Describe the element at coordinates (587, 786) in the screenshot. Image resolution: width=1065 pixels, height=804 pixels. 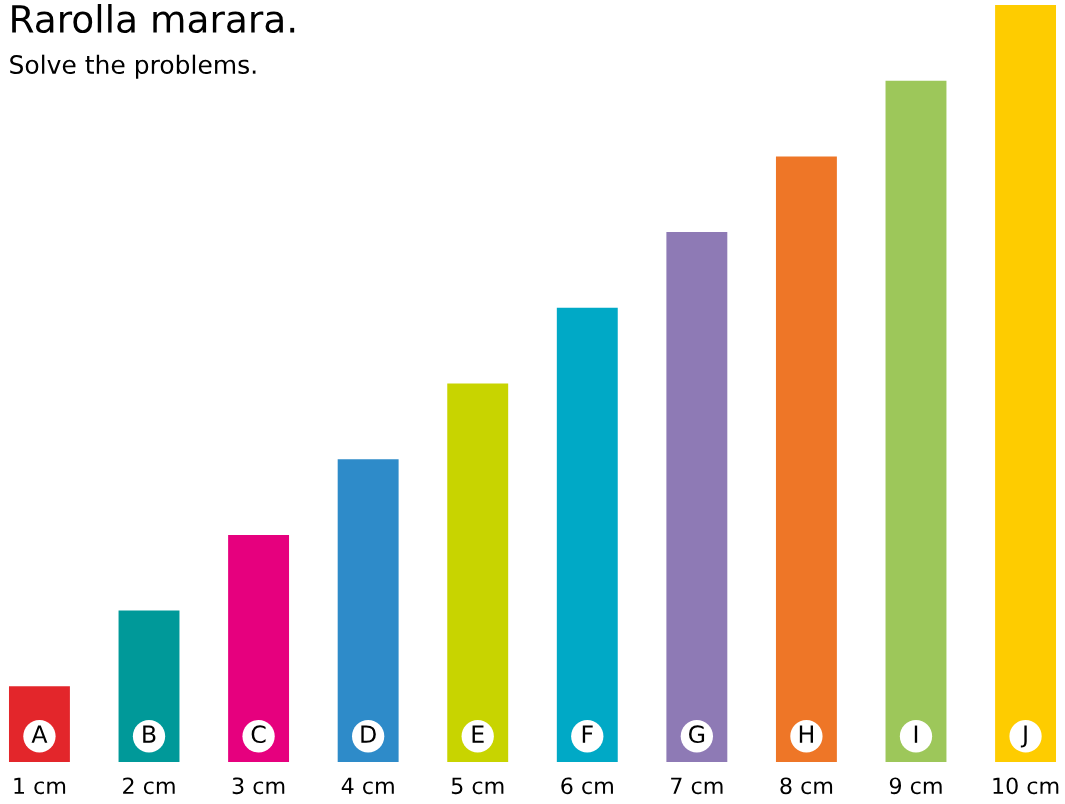
I see `data-label: 6 cm` at that location.